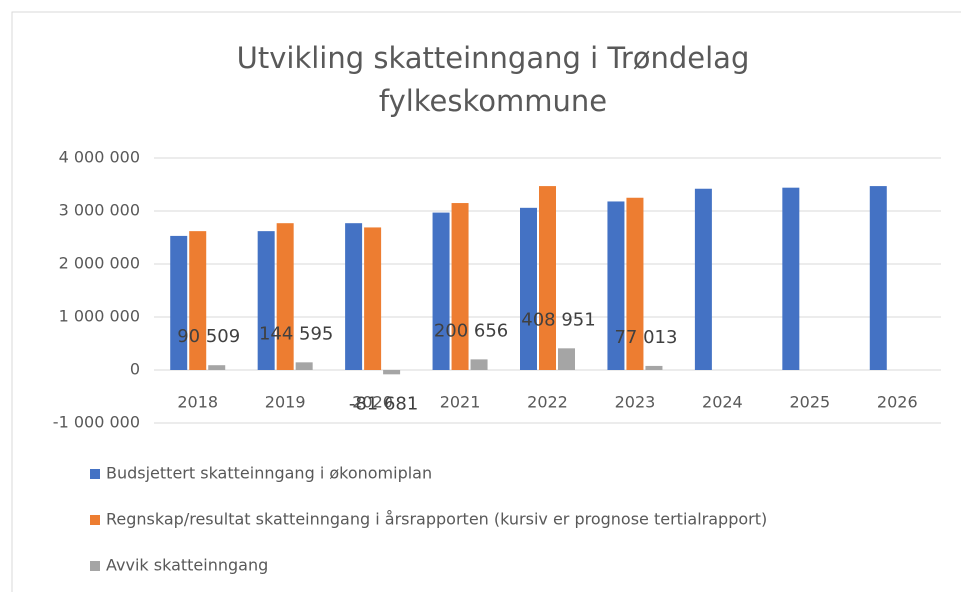 The height and width of the screenshot is (592, 961). What do you see at coordinates (460, 402) in the screenshot?
I see `x-tick-label: 2021` at bounding box center [460, 402].